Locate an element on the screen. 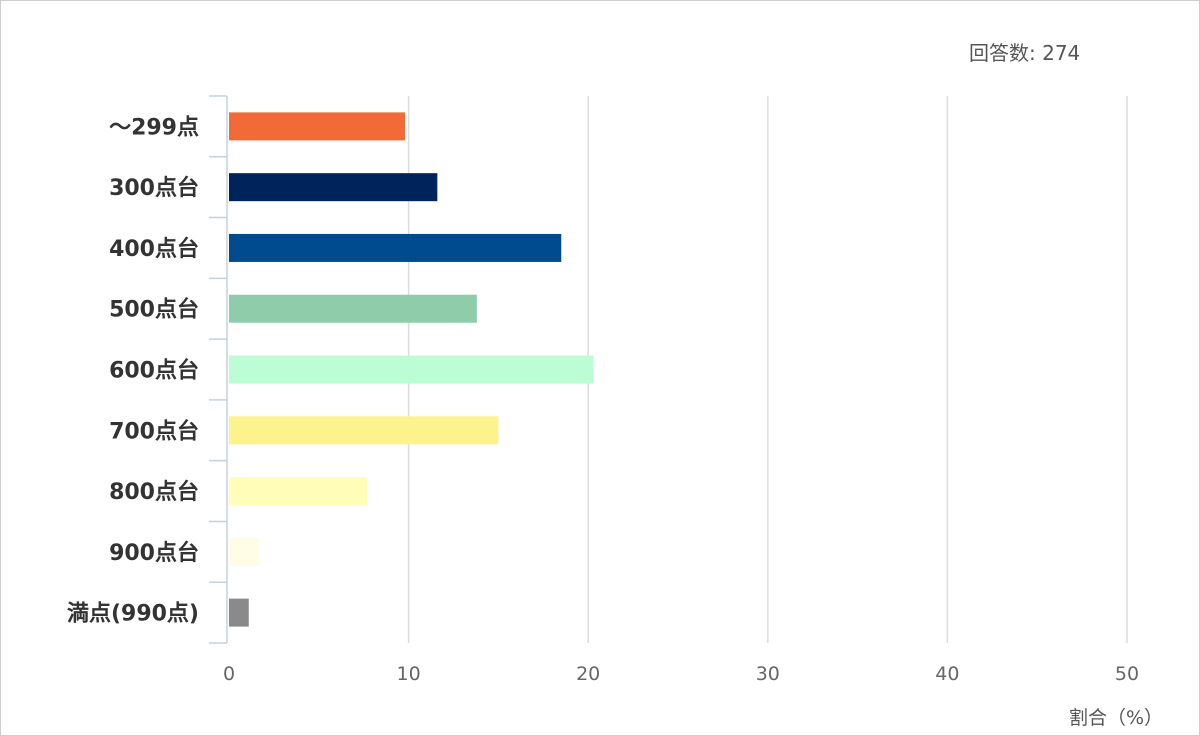  x-axis-title: 割合（%） is located at coordinates (1116, 718).